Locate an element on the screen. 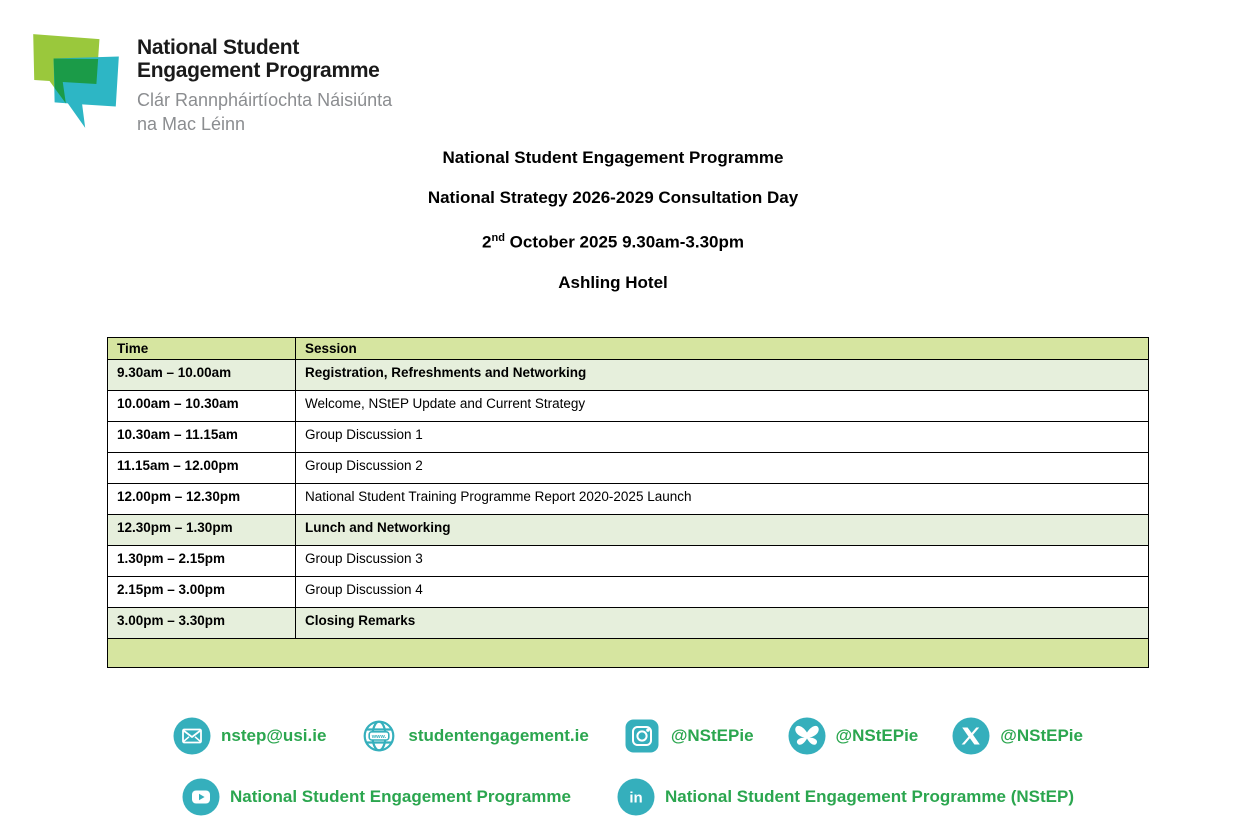 The height and width of the screenshot is (828, 1256). agenda-row: 1.30pm – 2.15pm Group Discussion 3 is located at coordinates (628, 561).